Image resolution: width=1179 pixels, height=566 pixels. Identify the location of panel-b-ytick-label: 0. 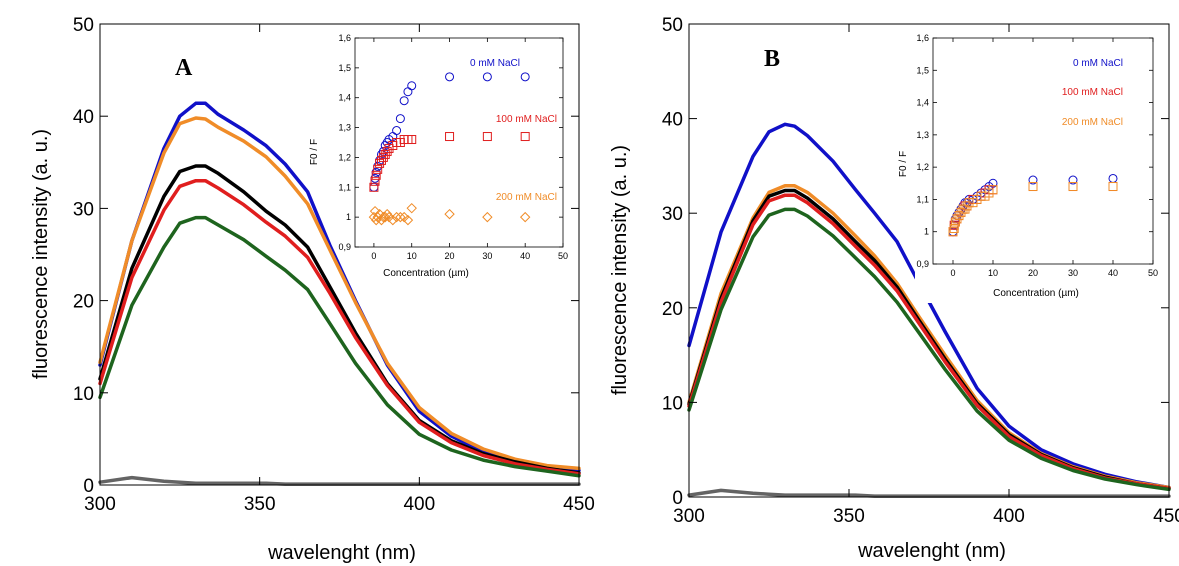
(677, 498).